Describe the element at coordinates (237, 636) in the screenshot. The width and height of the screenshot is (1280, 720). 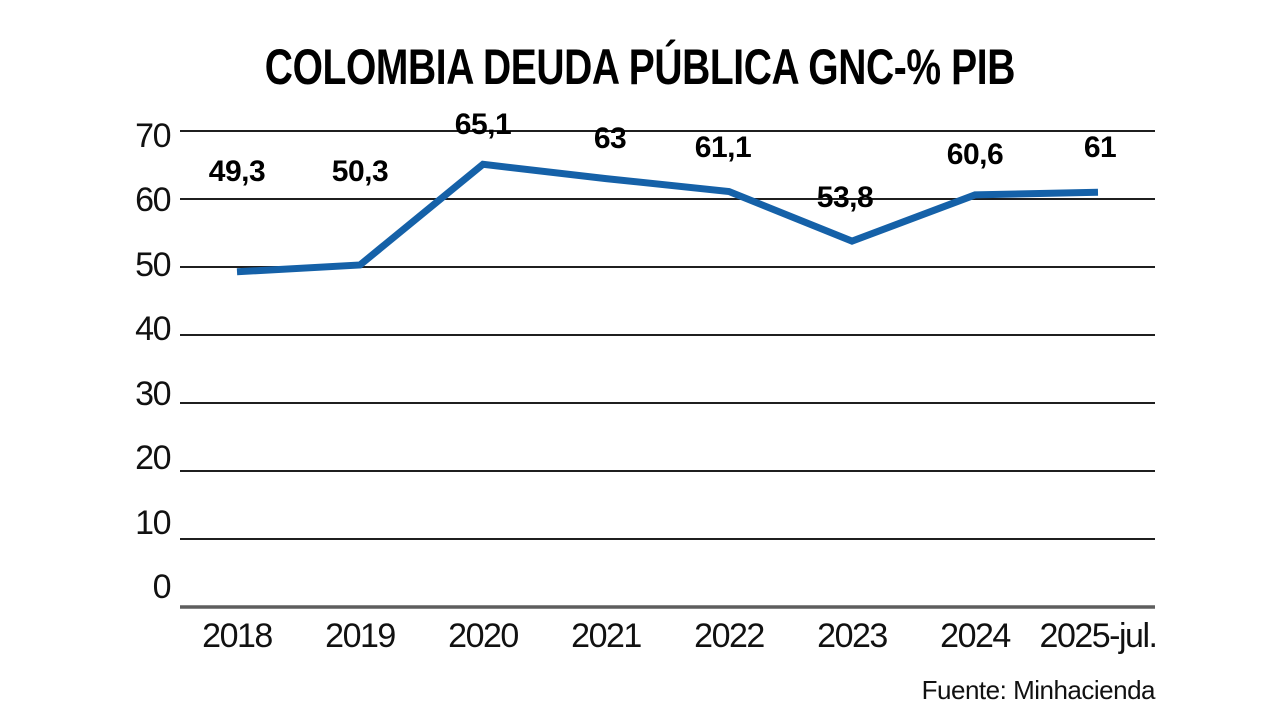
I see `x-tick-label: 2018` at that location.